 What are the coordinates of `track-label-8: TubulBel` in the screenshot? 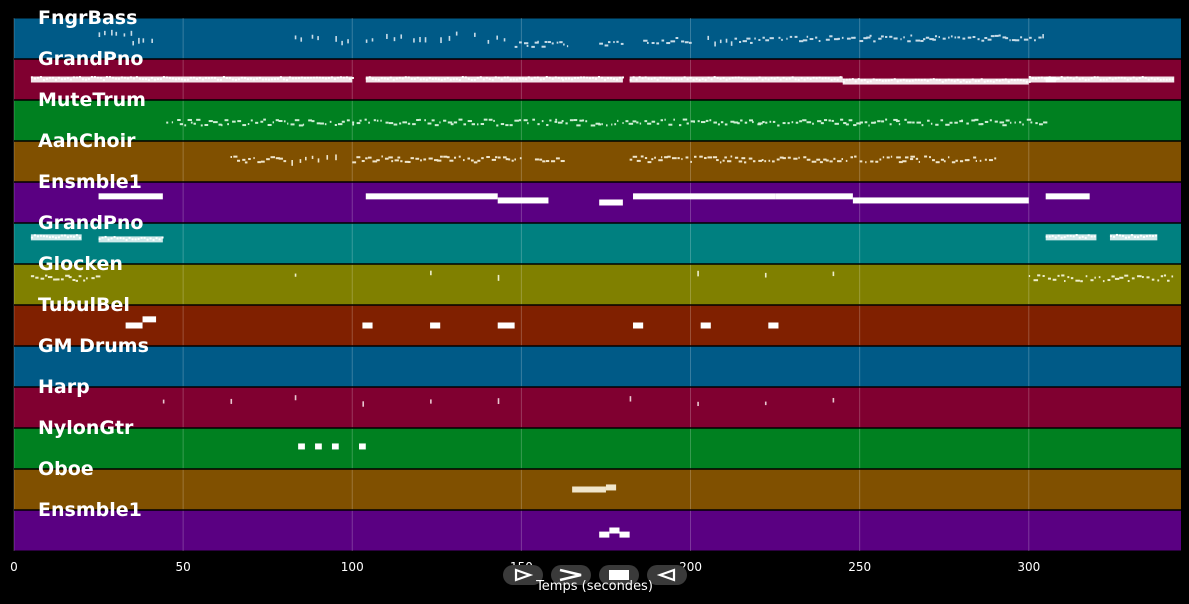 It's located at (84, 305).